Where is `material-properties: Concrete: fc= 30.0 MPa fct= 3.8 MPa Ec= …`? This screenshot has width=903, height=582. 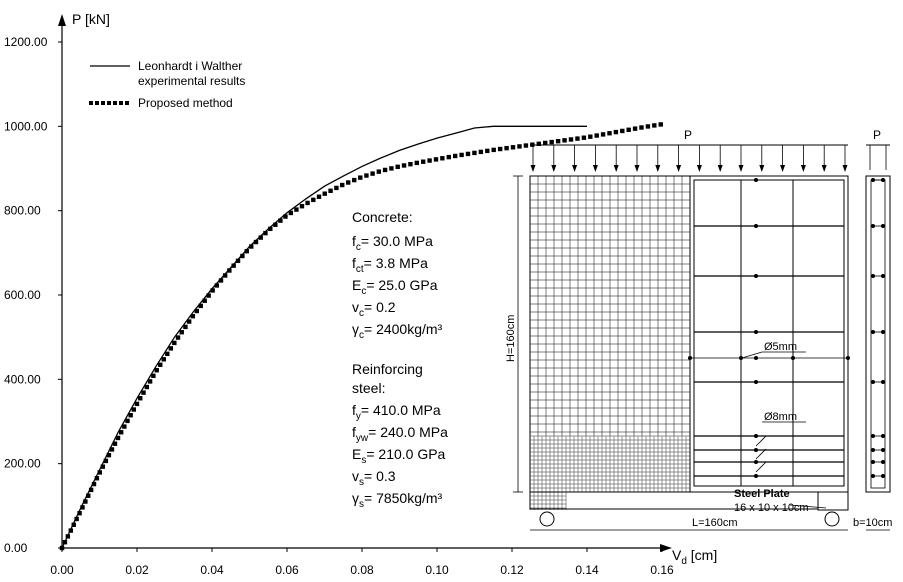
material-properties: Concrete: fc= 30.0 MPa fct= 3.8 MPa Ec= … is located at coordinates (400, 359).